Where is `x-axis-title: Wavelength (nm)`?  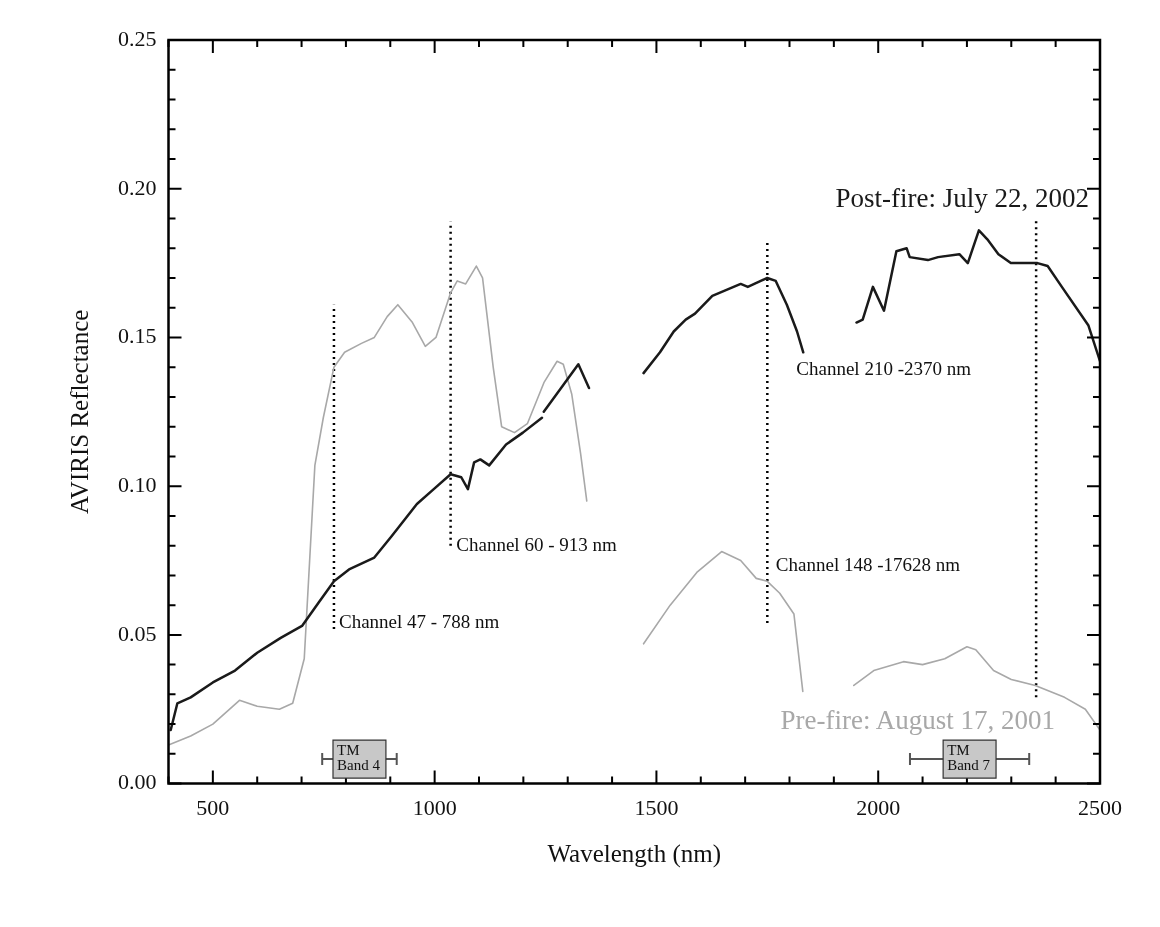 x-axis-title: Wavelength (nm) is located at coordinates (634, 853).